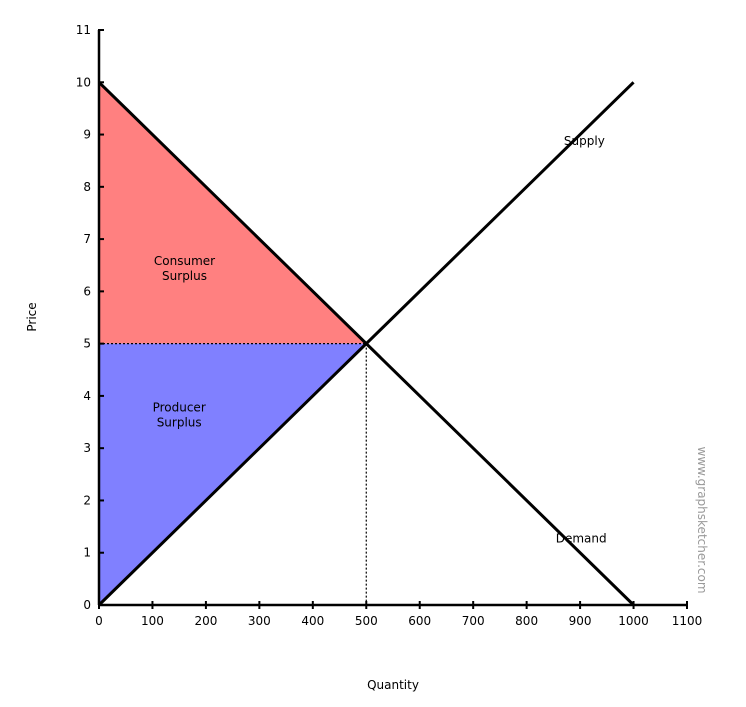  I want to click on x-tick-label: 600, so click(419, 621).